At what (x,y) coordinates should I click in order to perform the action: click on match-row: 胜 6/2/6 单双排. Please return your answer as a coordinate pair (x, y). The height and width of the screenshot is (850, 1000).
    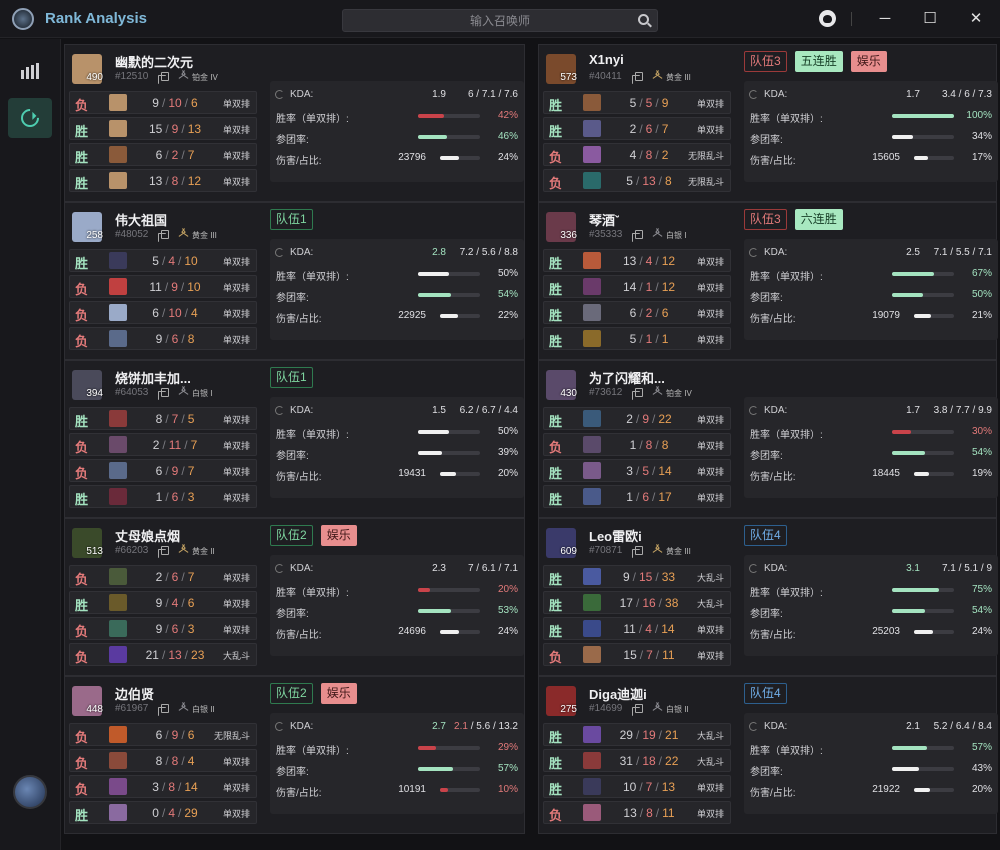
    Looking at the image, I should click on (637, 312).